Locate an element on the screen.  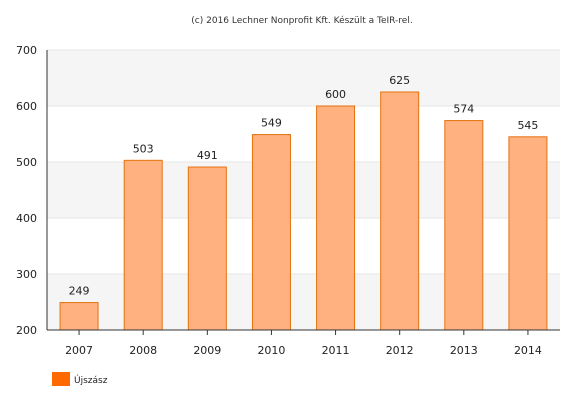
y-tick-labels: 200 300 400 500 600 700 is located at coordinates (26, 190).